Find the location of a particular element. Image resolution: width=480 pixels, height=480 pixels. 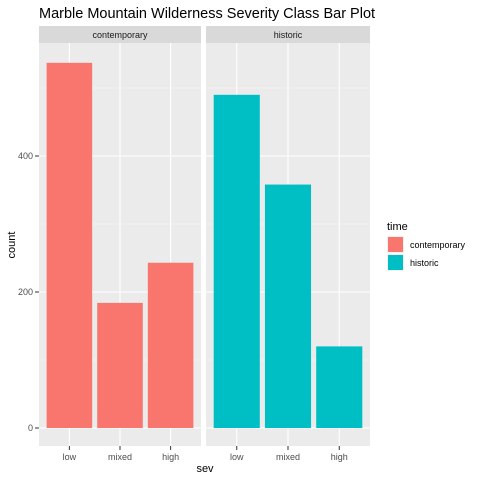

bar-contemporary-high is located at coordinates (170, 345).